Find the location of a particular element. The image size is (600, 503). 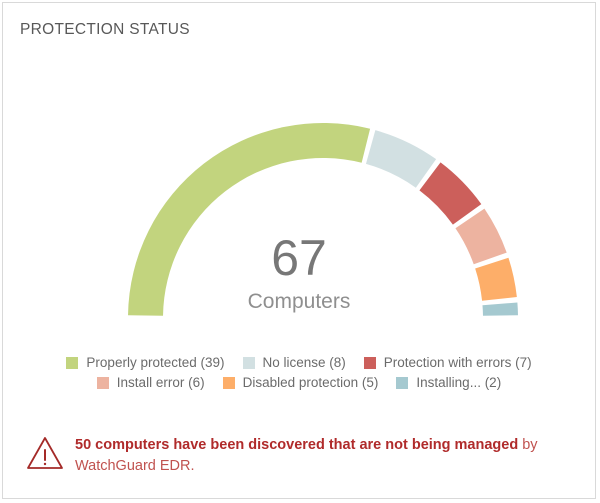

gauge-center-label: Computers is located at coordinates (299, 301).